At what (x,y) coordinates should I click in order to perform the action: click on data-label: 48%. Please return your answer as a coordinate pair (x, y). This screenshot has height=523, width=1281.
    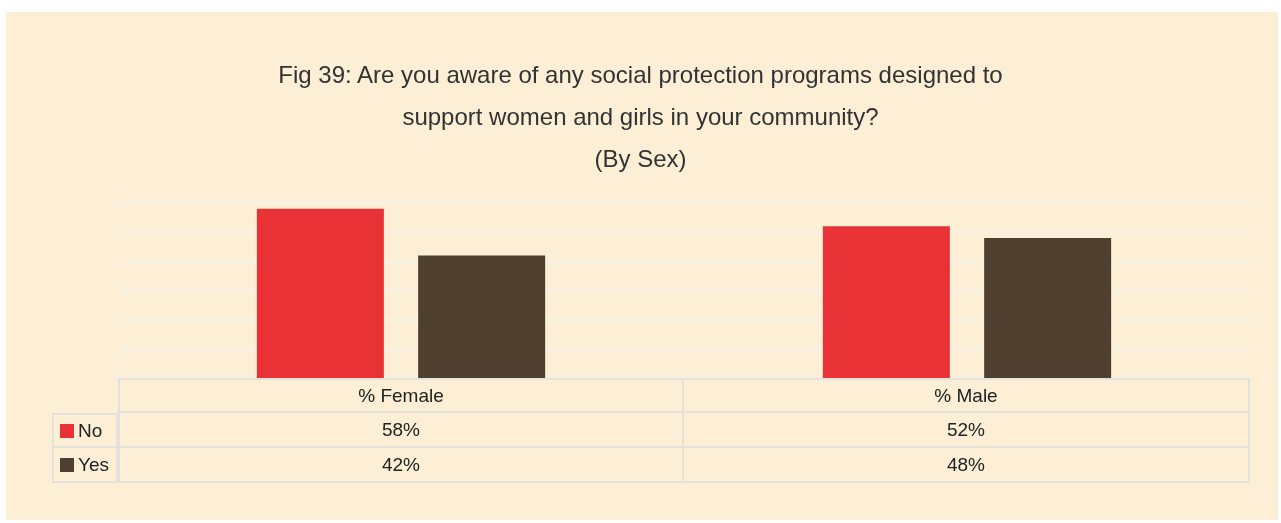
    Looking at the image, I should click on (967, 465).